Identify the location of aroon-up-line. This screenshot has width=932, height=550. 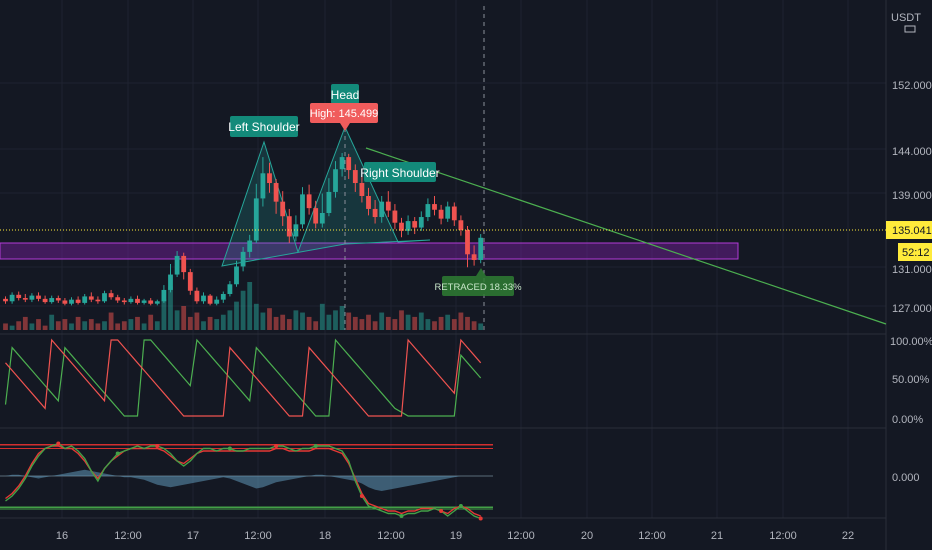
(243, 377).